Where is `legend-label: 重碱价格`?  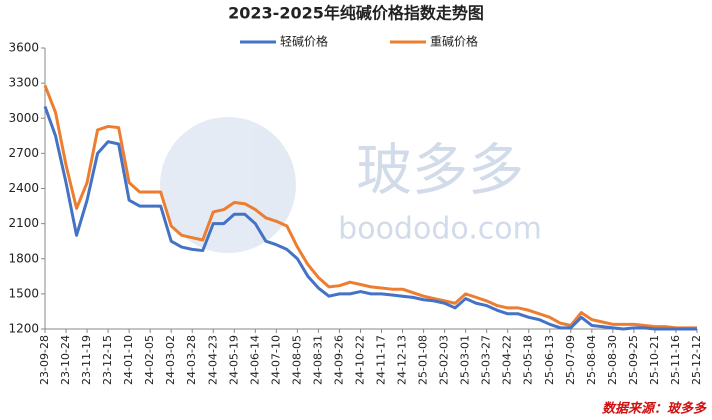 legend-label: 重碱价格 is located at coordinates (454, 41).